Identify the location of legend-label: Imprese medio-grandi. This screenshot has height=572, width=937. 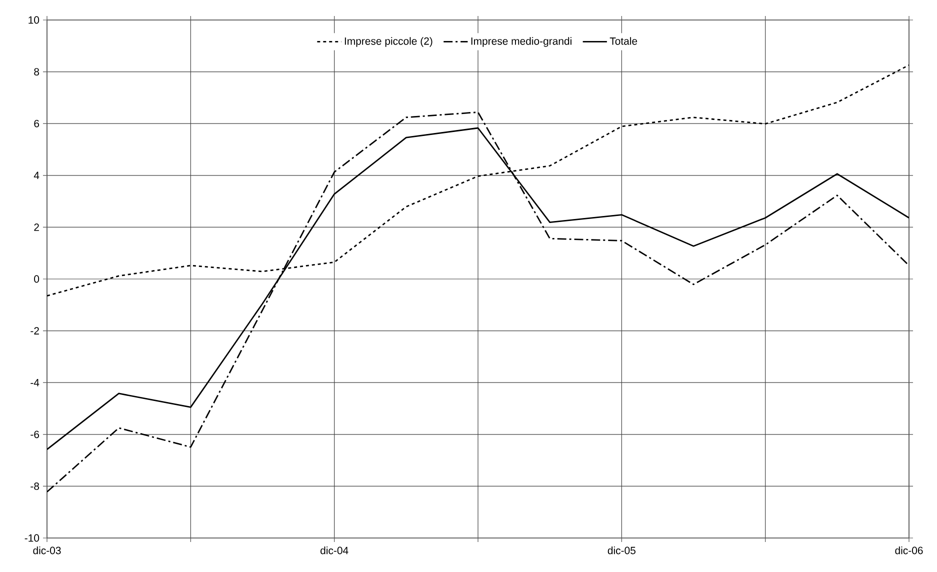
(521, 42).